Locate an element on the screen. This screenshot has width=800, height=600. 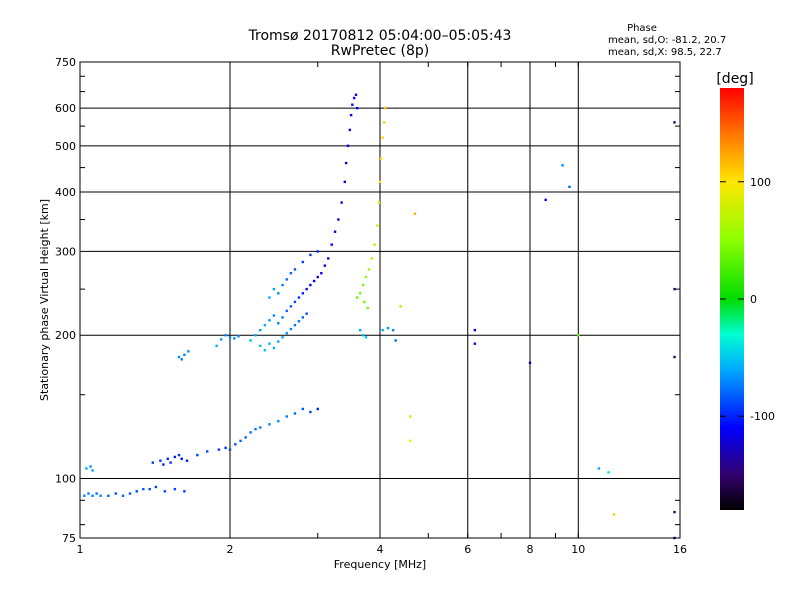
x-tick-label: 16 is located at coordinates (680, 549).